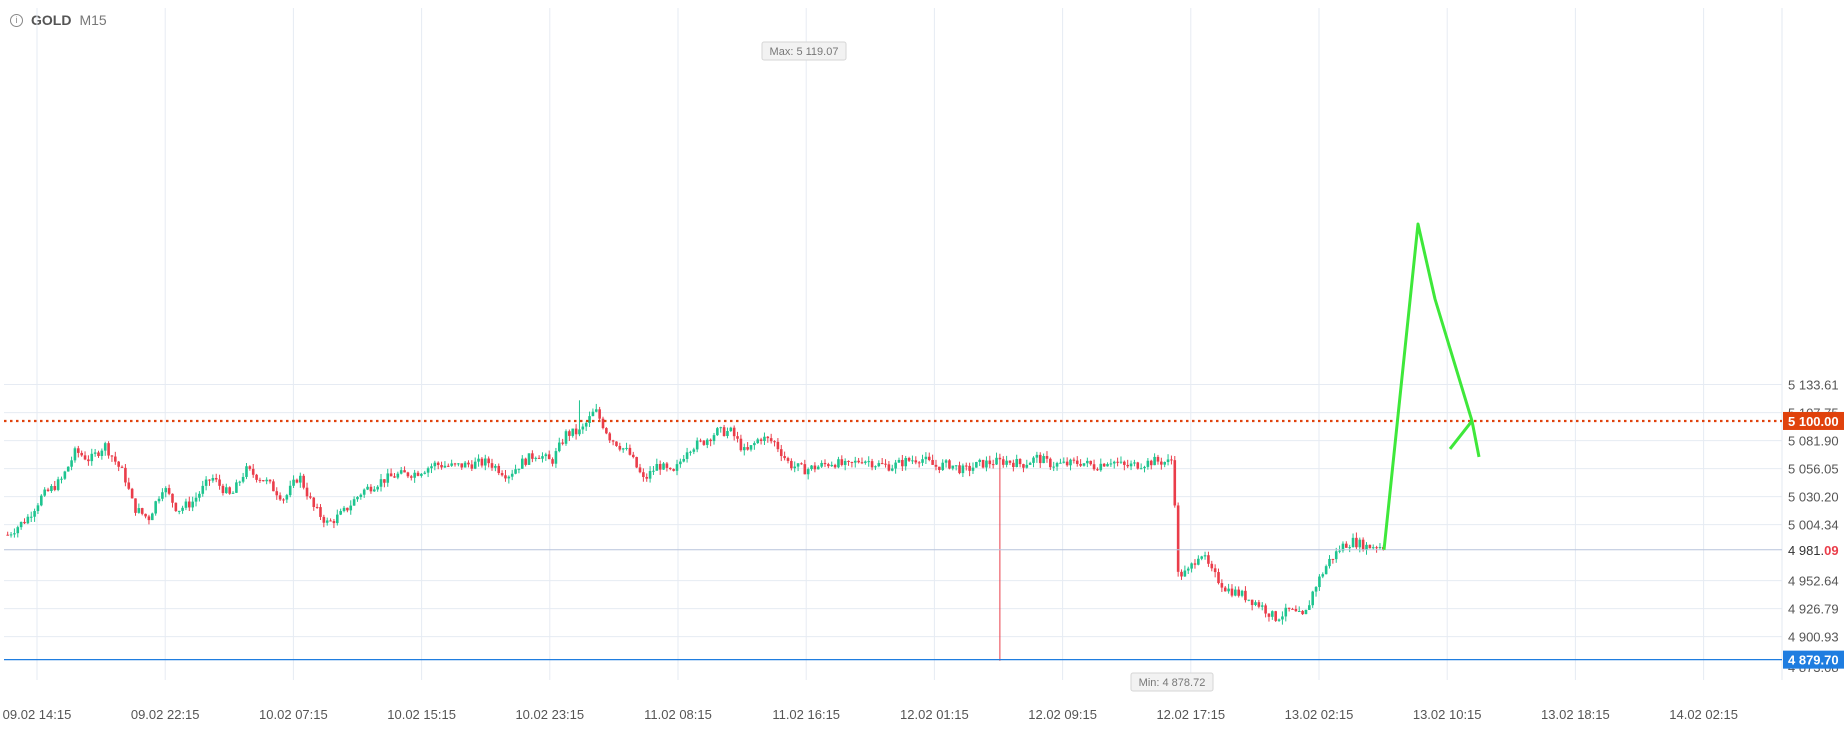 The width and height of the screenshot is (1848, 729). What do you see at coordinates (1172, 682) in the screenshot?
I see `min-label: Min: 4 878.72` at bounding box center [1172, 682].